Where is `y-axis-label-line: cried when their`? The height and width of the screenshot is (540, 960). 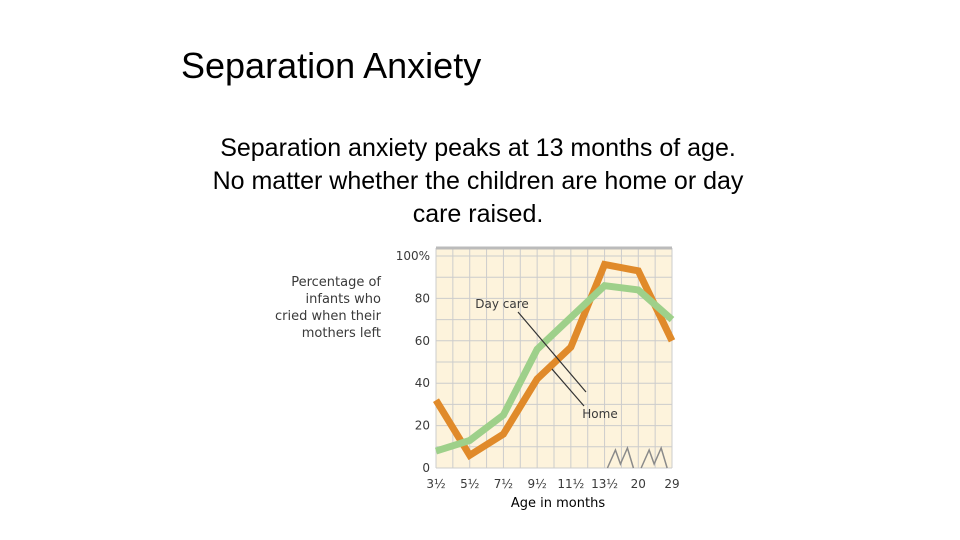
y-axis-label-line: cried when their is located at coordinates (328, 316).